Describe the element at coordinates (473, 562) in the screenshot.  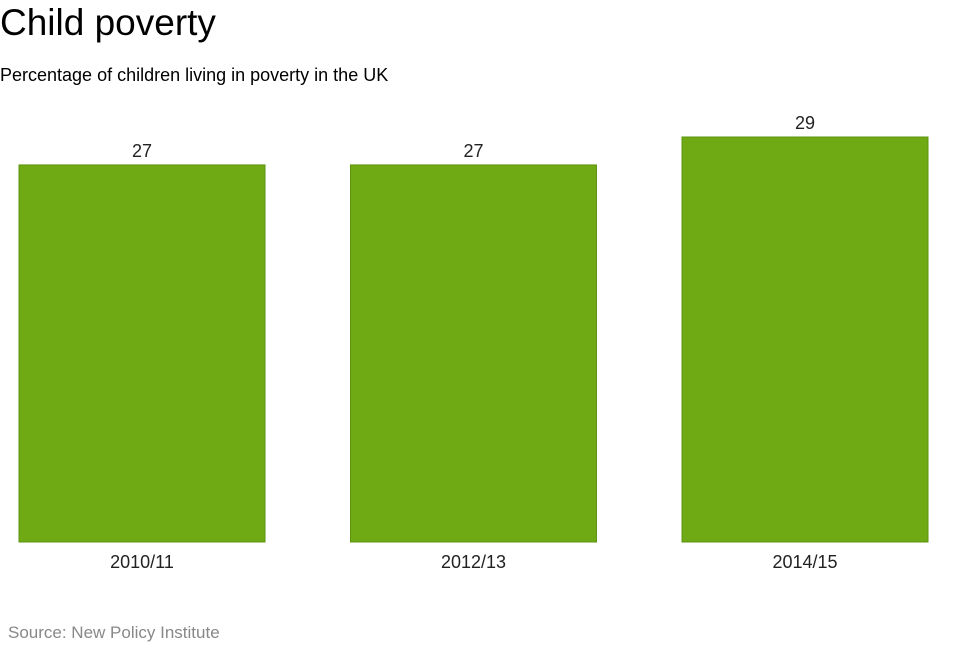
I see `category-label: 2012/13` at that location.